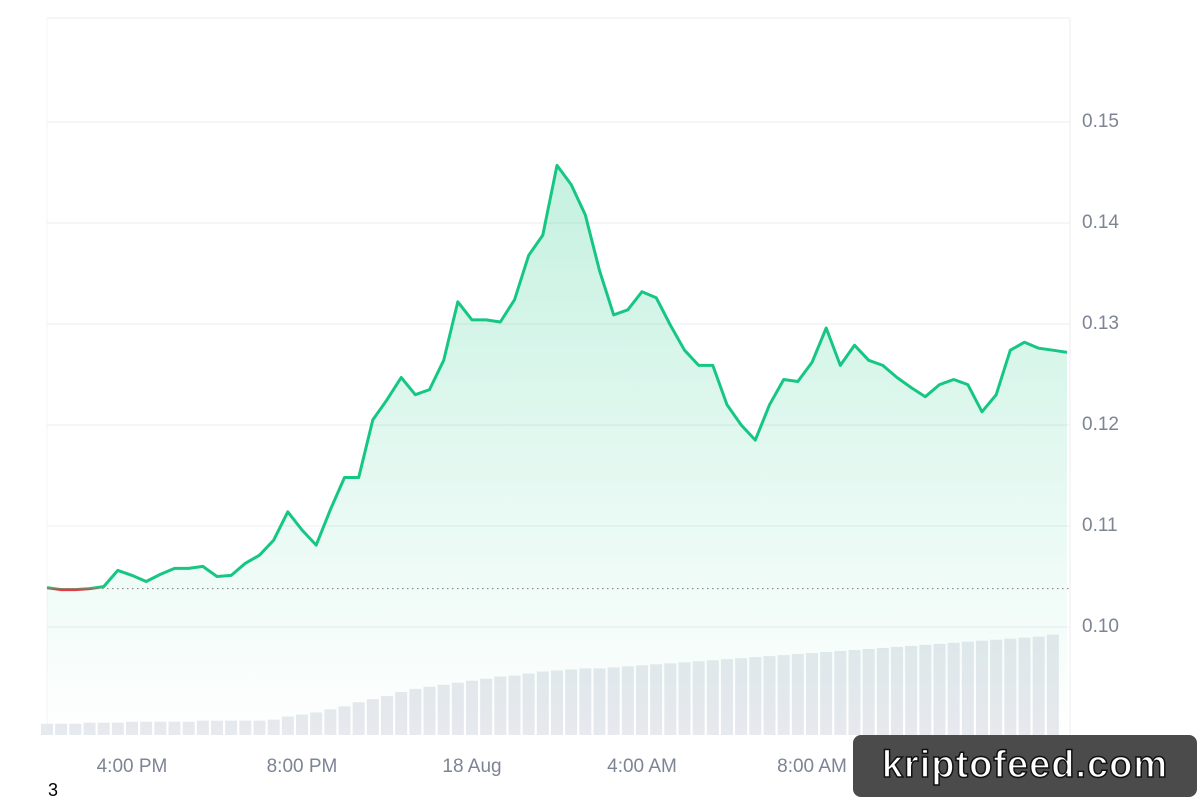 This screenshot has height=805, width=1200. Describe the element at coordinates (471, 766) in the screenshot. I see `x-tick-label: 18 Aug` at that location.